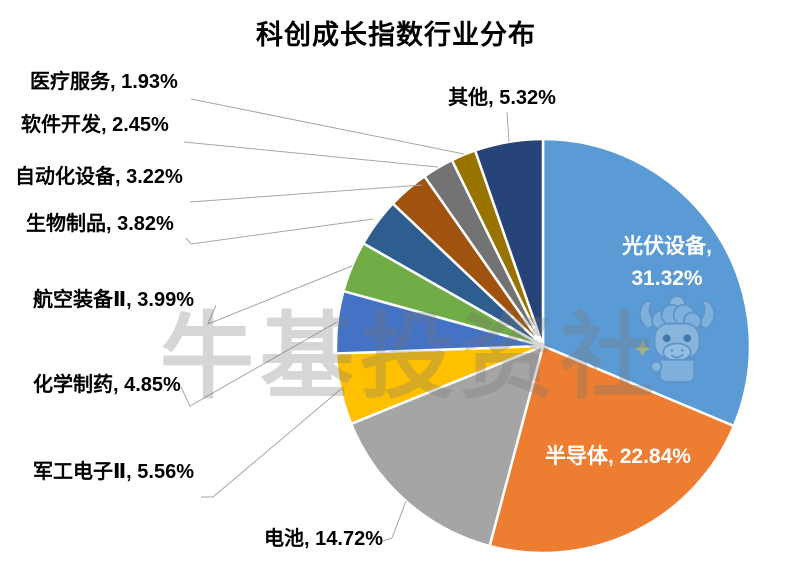 The image size is (792, 571). What do you see at coordinates (642, 348) in the screenshot?
I see `sparkle-icon` at bounding box center [642, 348].